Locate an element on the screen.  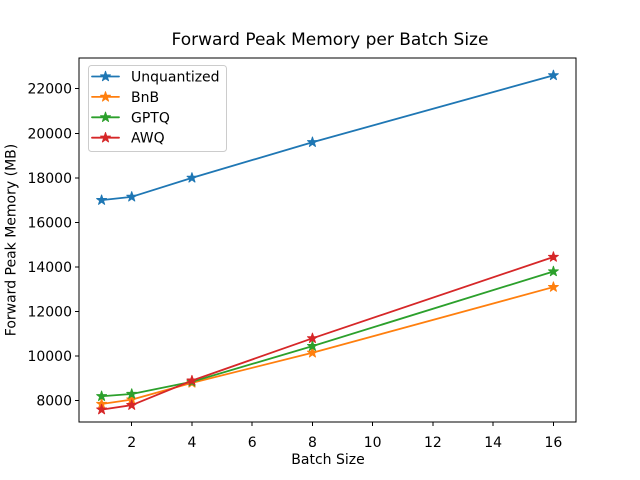
legend-label-unquantized: Unquantized is located at coordinates (175, 78).